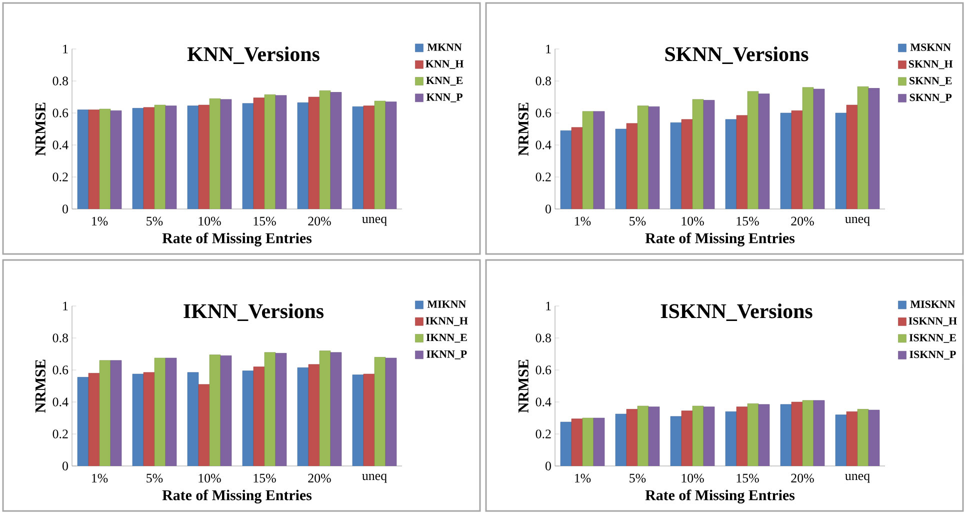  What do you see at coordinates (930, 47) in the screenshot?
I see `legend-label: MSKNN` at bounding box center [930, 47].